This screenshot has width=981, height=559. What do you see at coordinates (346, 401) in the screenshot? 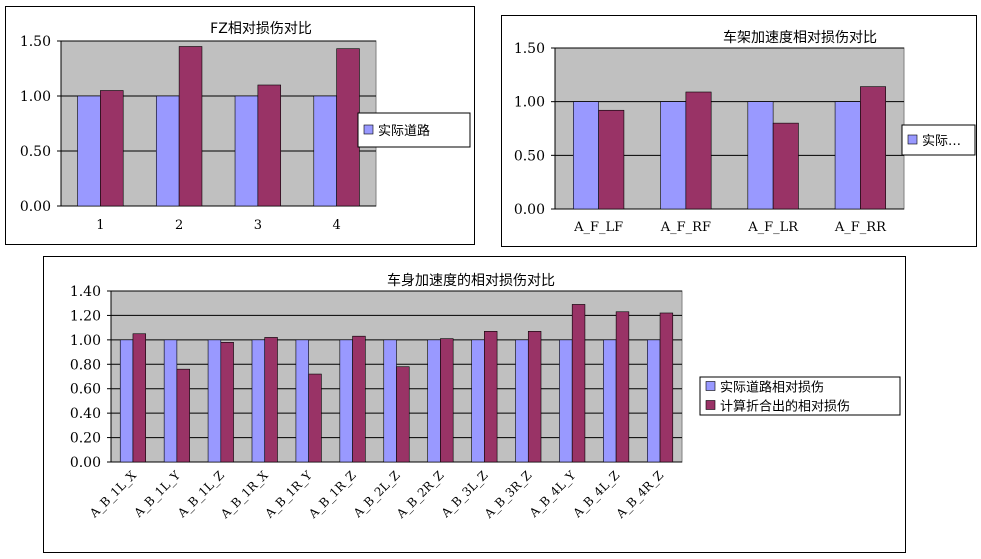
I see `bar-s1-a-b-1r-z` at bounding box center [346, 401].